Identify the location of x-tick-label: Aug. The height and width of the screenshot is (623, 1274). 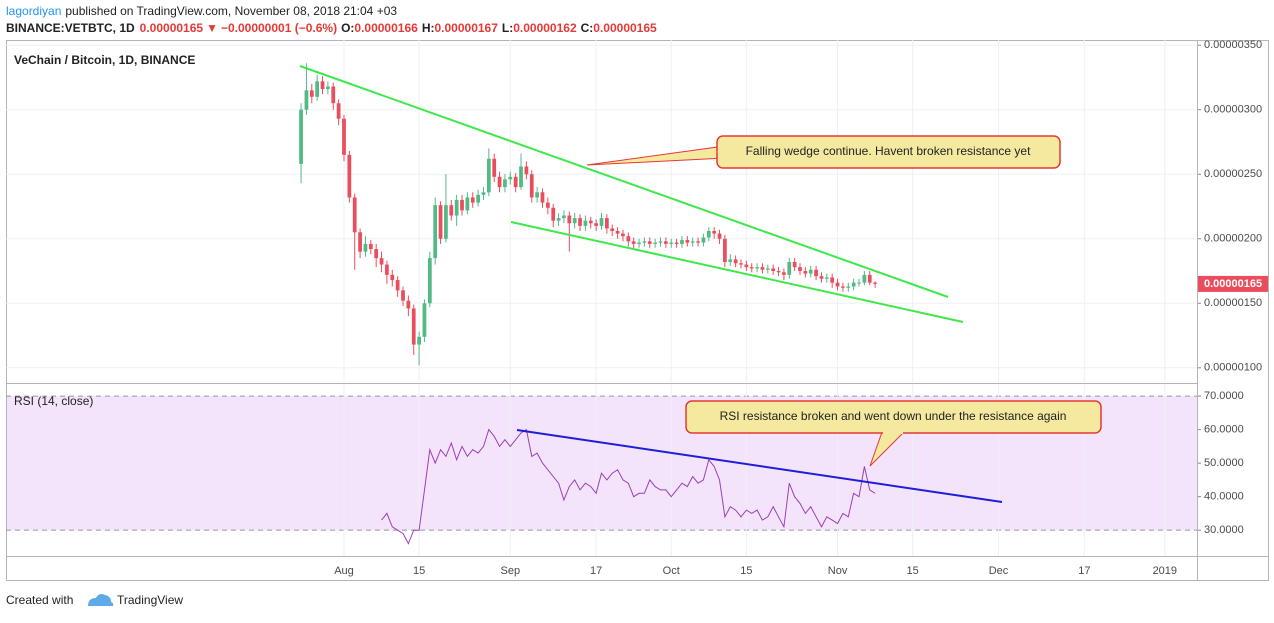
(344, 571).